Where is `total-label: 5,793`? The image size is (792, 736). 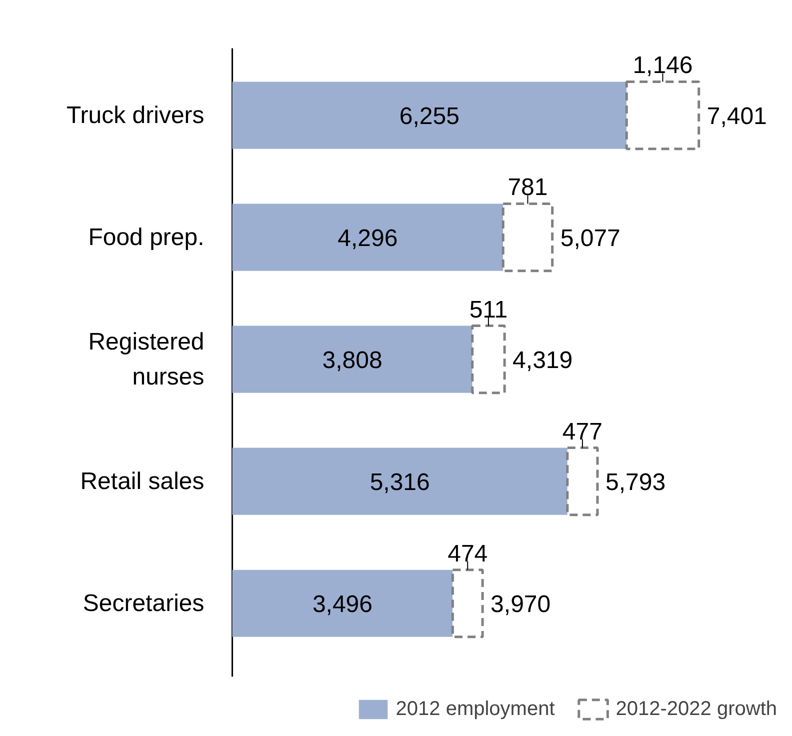 total-label: 5,793 is located at coordinates (635, 482).